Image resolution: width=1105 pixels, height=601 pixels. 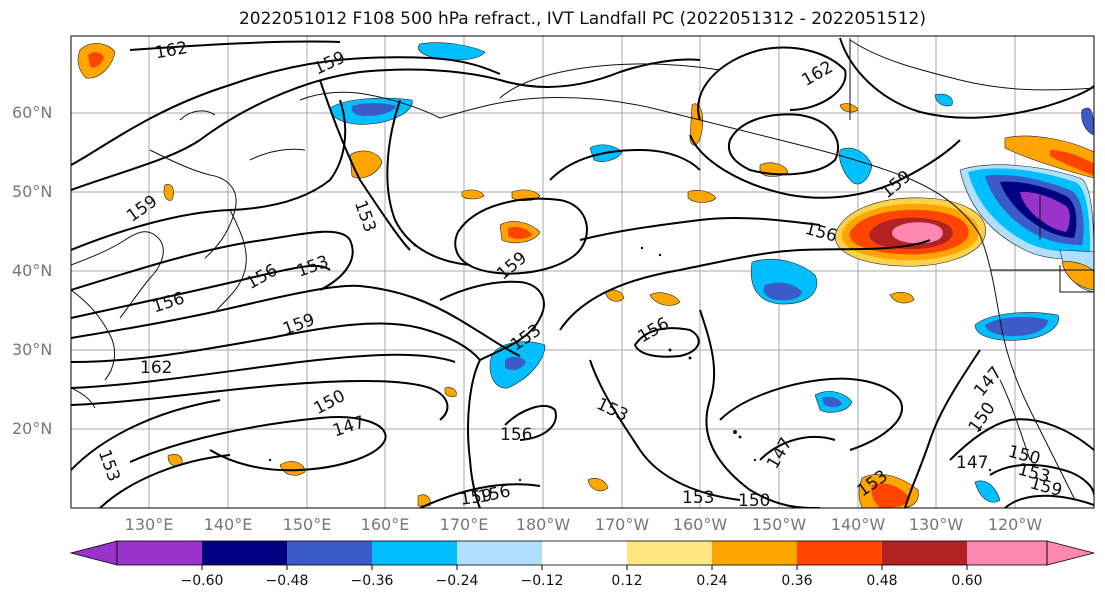 I want to click on colorbar-tick-label: 0.60, so click(x=967, y=581).